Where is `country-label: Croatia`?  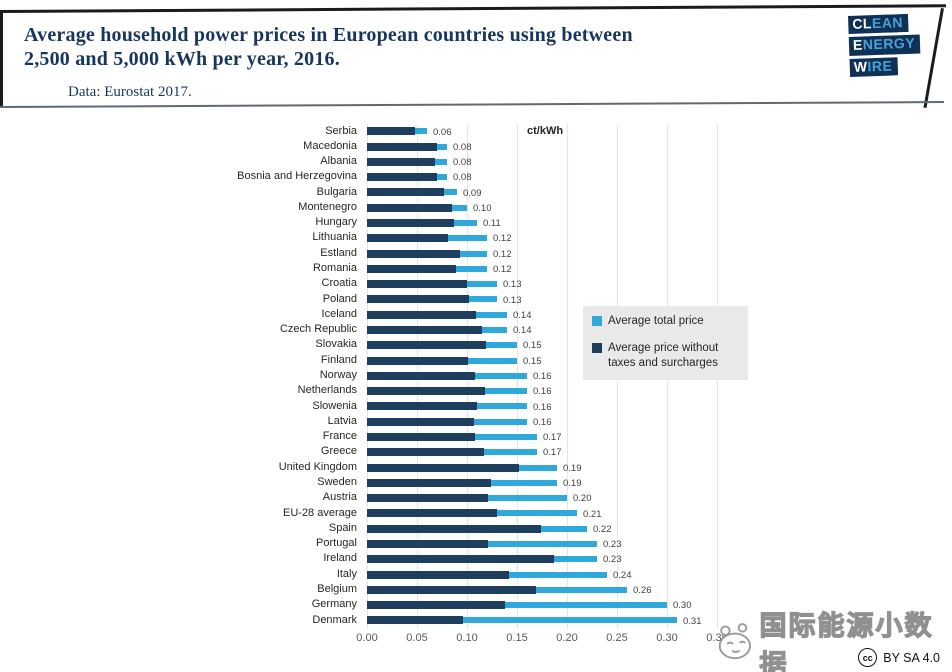
country-label: Croatia is located at coordinates (339, 283).